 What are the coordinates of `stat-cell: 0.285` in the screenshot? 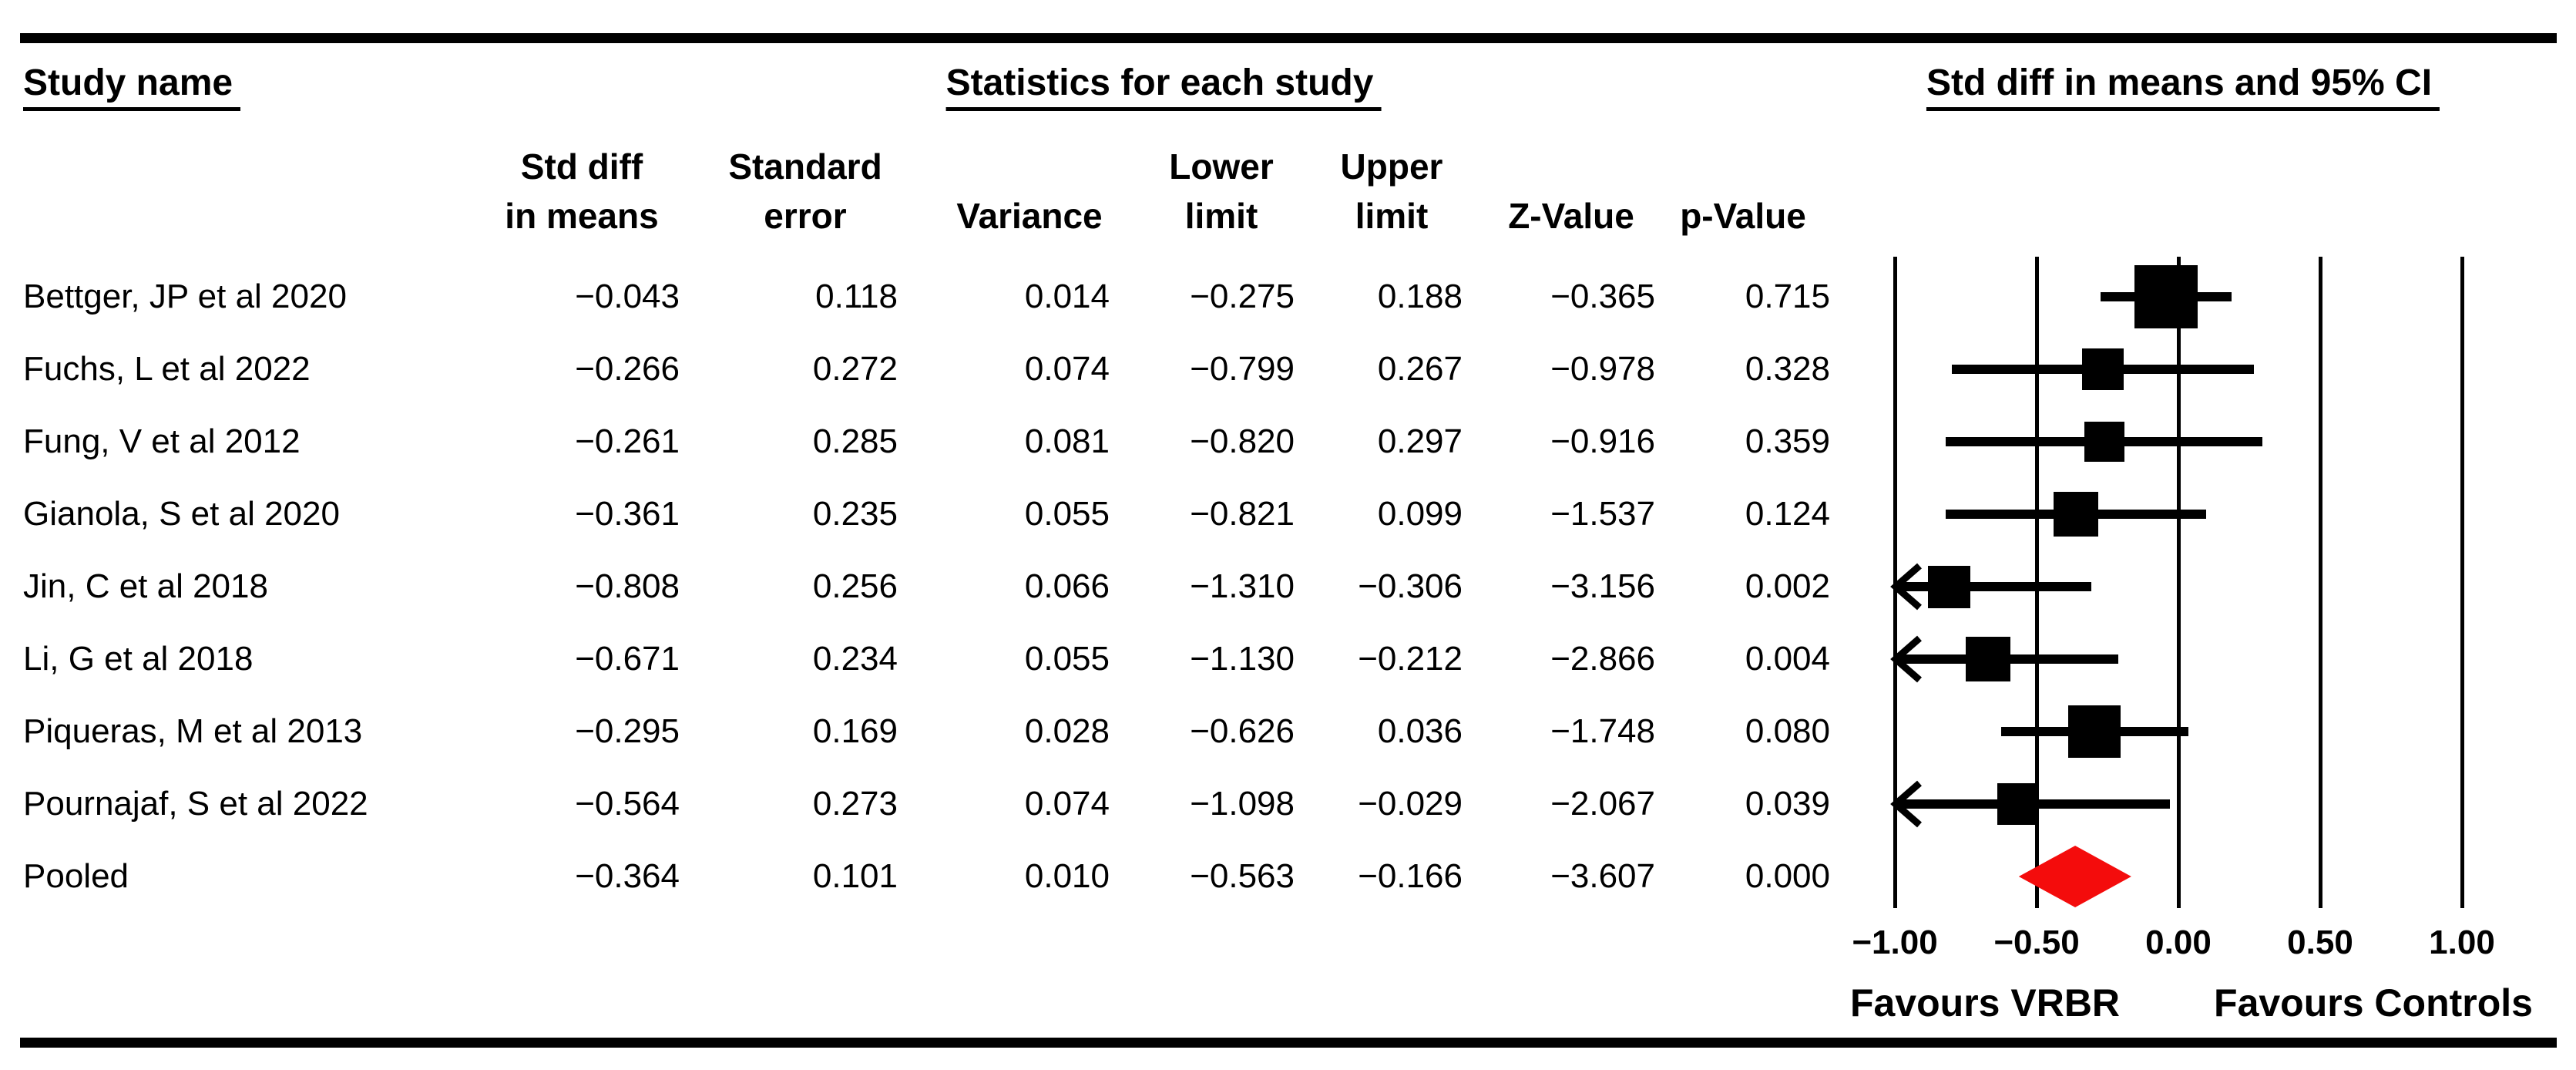 It's located at (855, 441).